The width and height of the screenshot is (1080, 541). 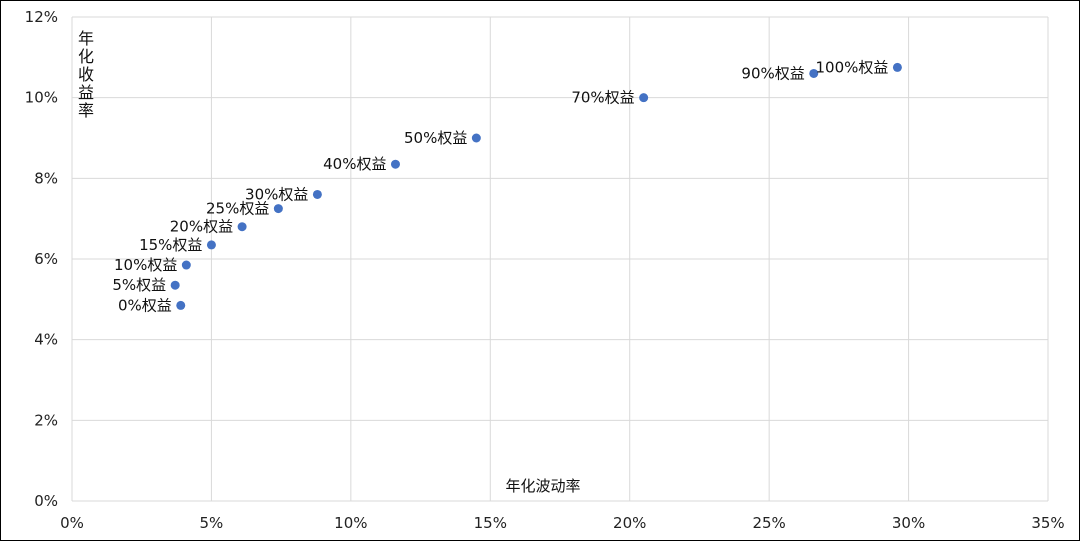 What do you see at coordinates (350, 523) in the screenshot?
I see `x-tick-label: 10%` at bounding box center [350, 523].